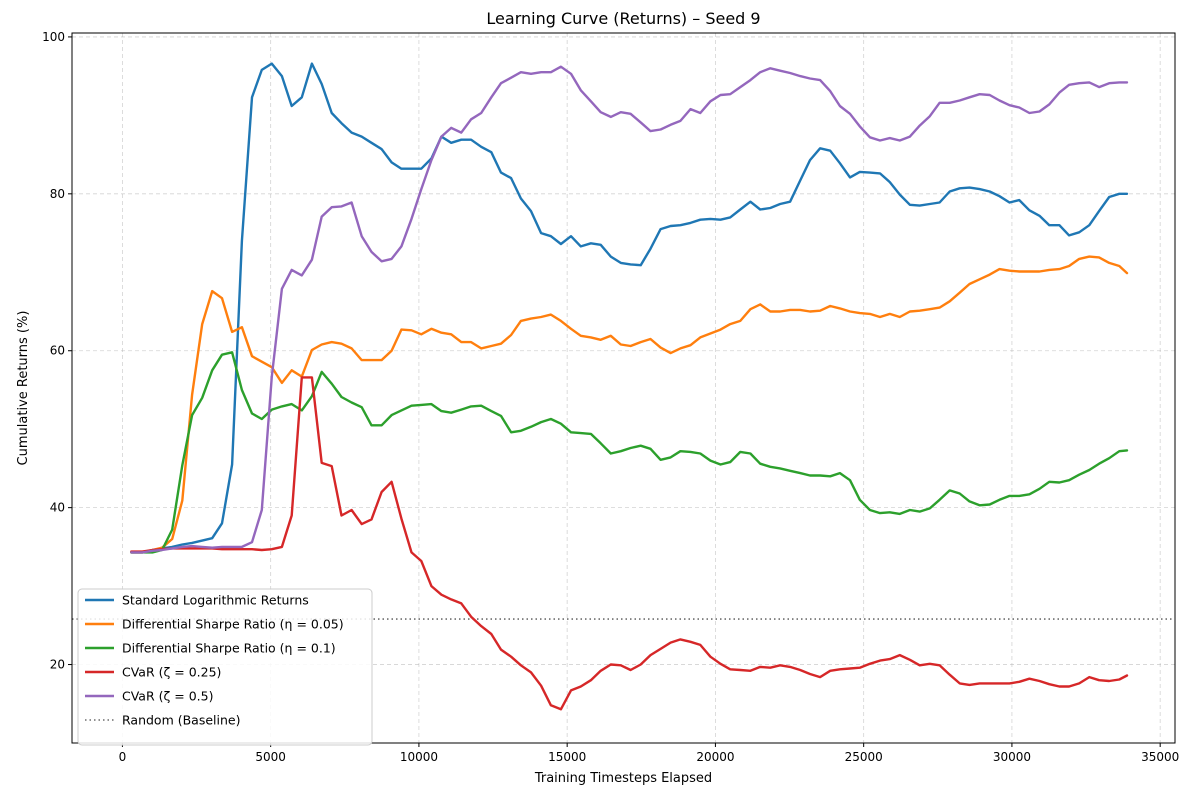 Image resolution: width=1200 pixels, height=804 pixels. What do you see at coordinates (167, 696) in the screenshot?
I see `legend-label: CVaR (ζ = 0.5)` at bounding box center [167, 696].